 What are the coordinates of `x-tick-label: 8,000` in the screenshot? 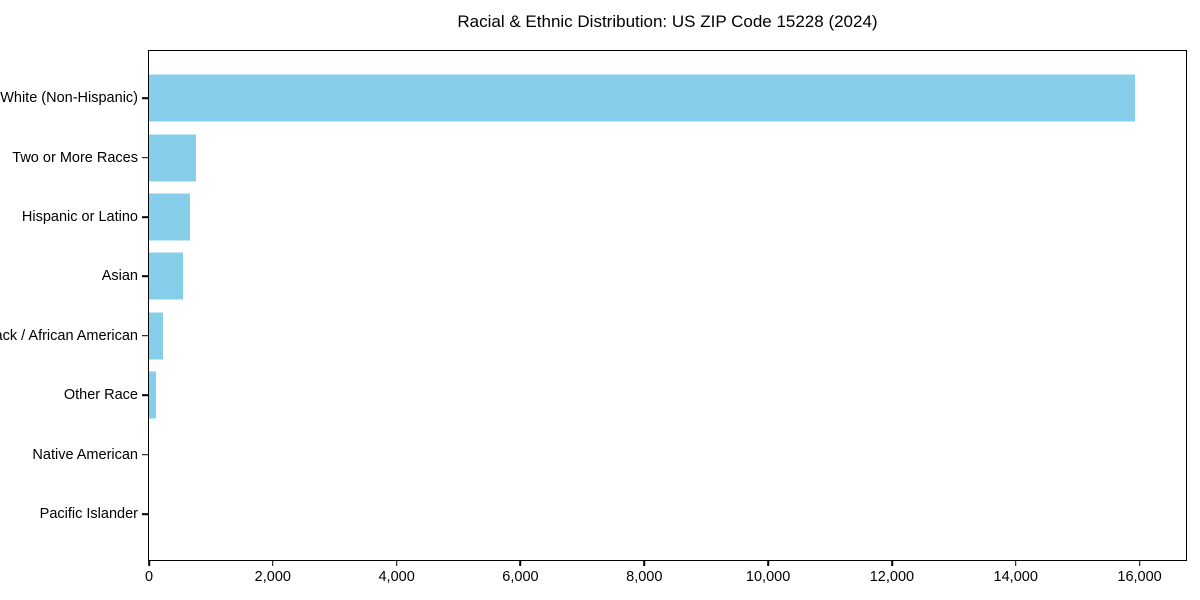 It's located at (644, 577).